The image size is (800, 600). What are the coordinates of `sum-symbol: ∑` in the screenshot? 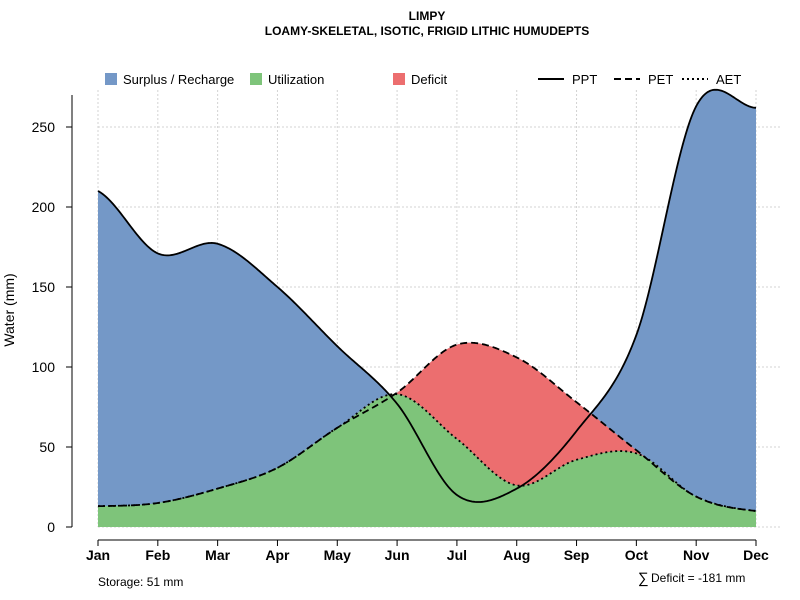 It's located at (643, 578).